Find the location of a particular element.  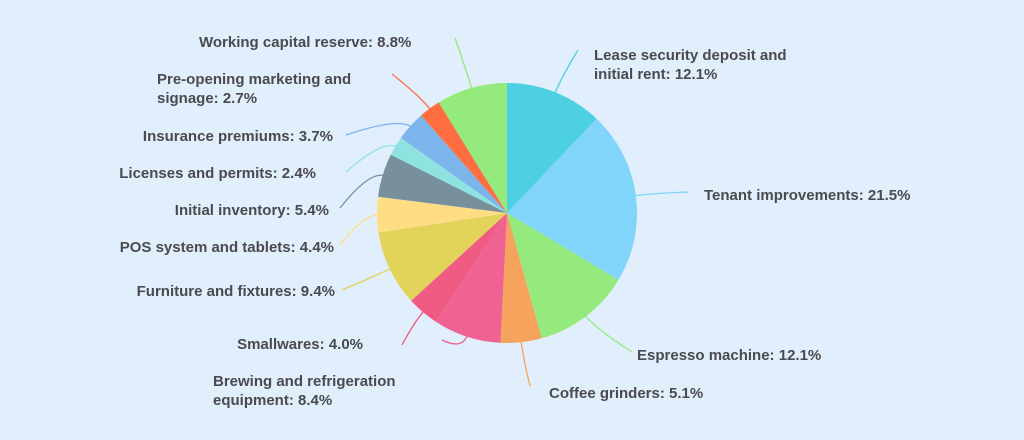

label-pre-opening-marketing: Pre-opening marketing and signage: 2.7% is located at coordinates (254, 89).